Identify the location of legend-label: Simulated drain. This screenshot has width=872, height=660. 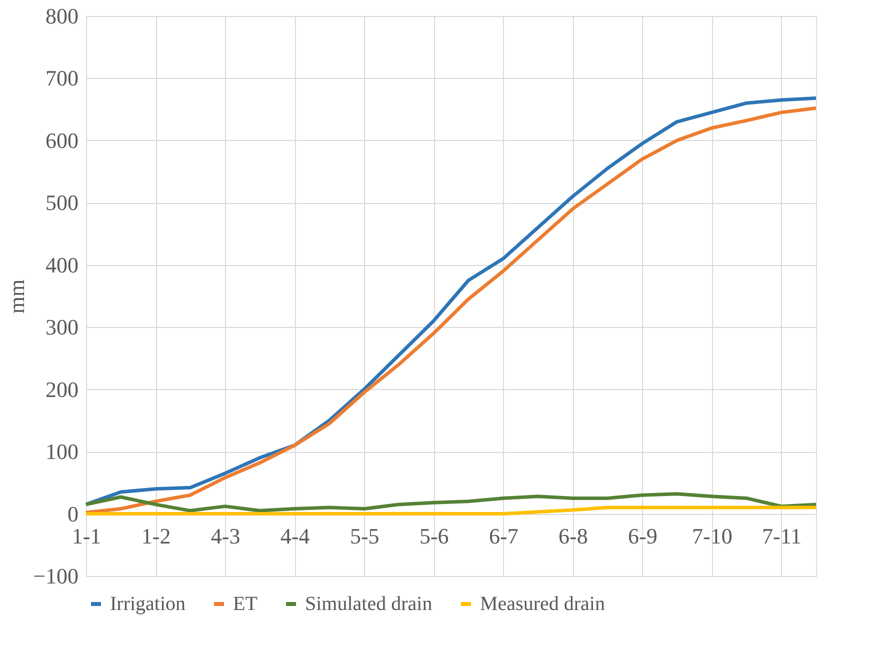
(368, 604).